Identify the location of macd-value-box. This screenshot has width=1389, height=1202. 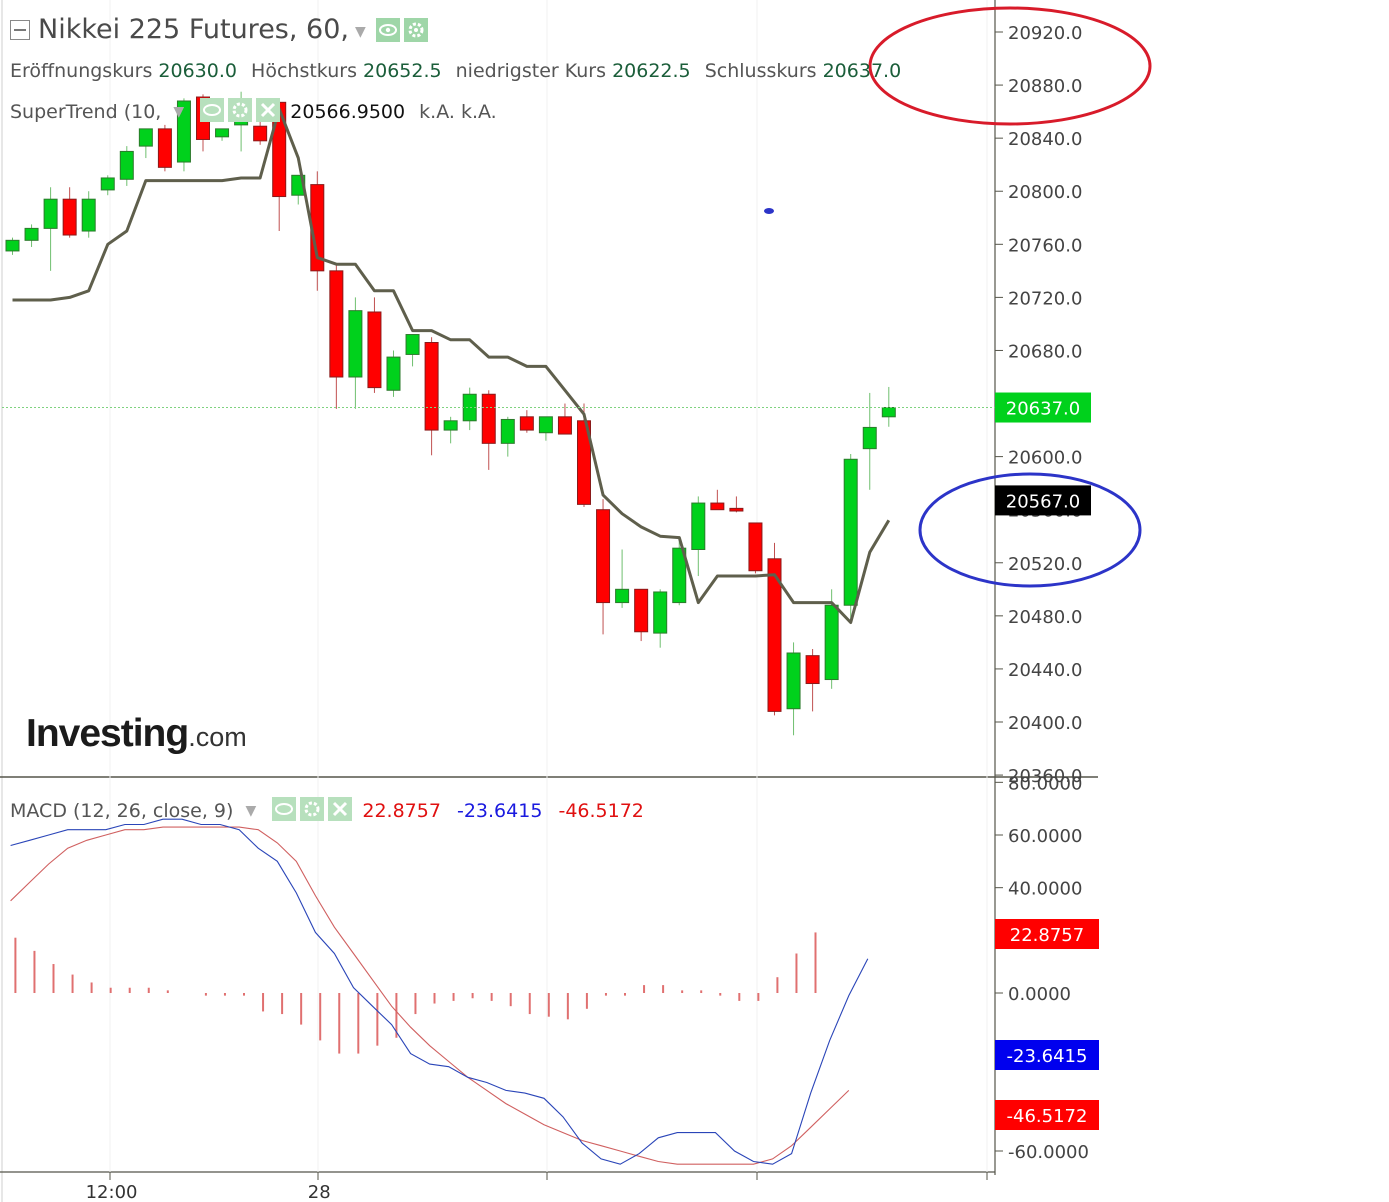
(1047, 1055).